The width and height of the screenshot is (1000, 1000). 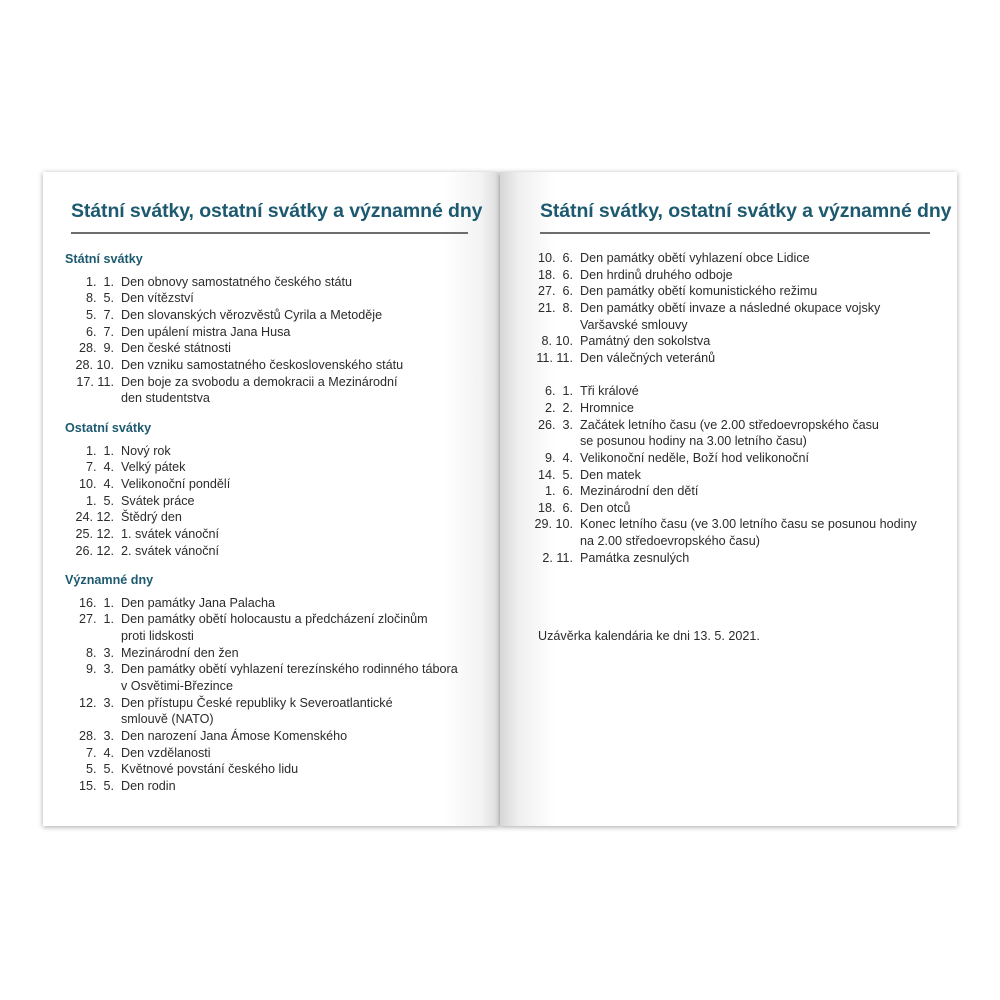 I want to click on item-date: 28. 9., so click(x=96, y=348).